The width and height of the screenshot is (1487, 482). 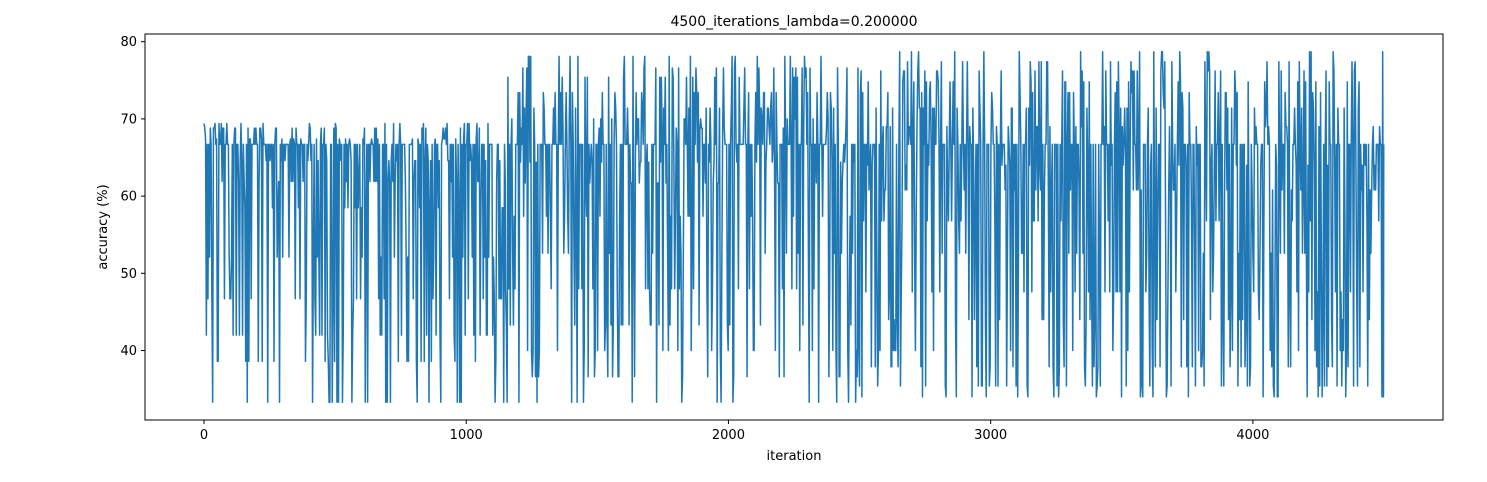 I want to click on y-tick-label: 80, so click(x=128, y=42).